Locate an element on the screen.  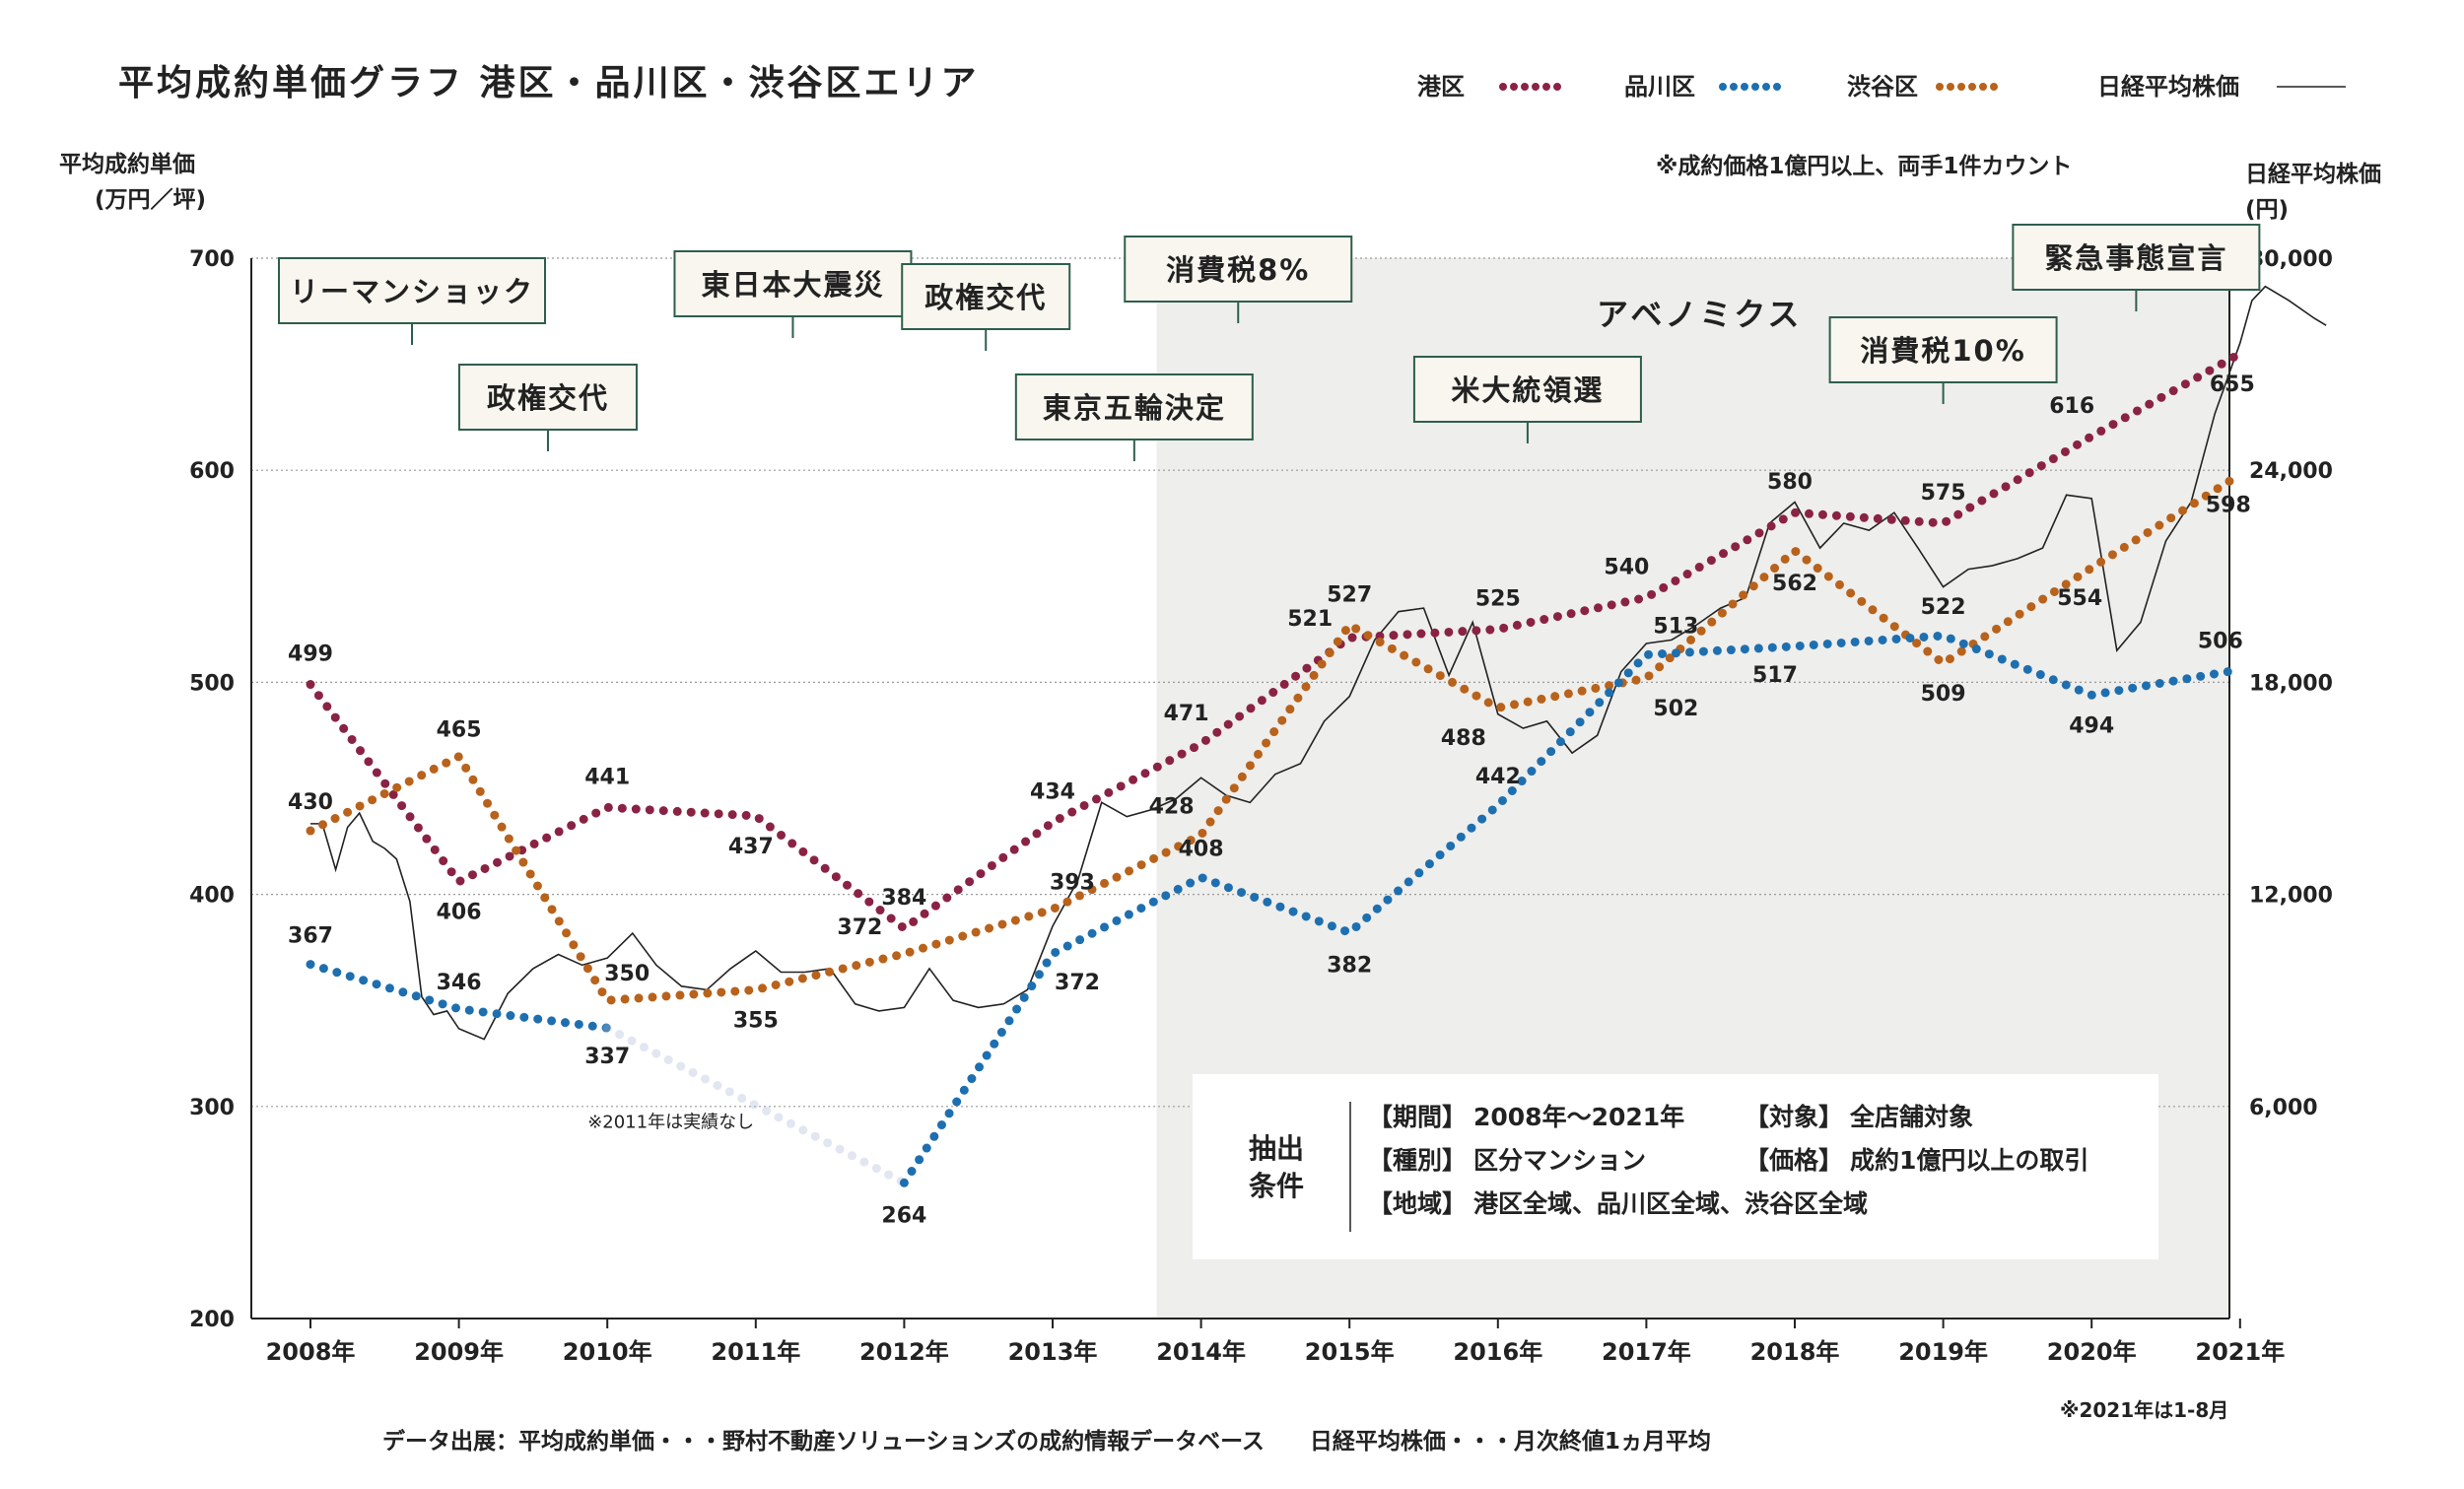
event-label: 緊急事態宣言 is located at coordinates (2135, 258).